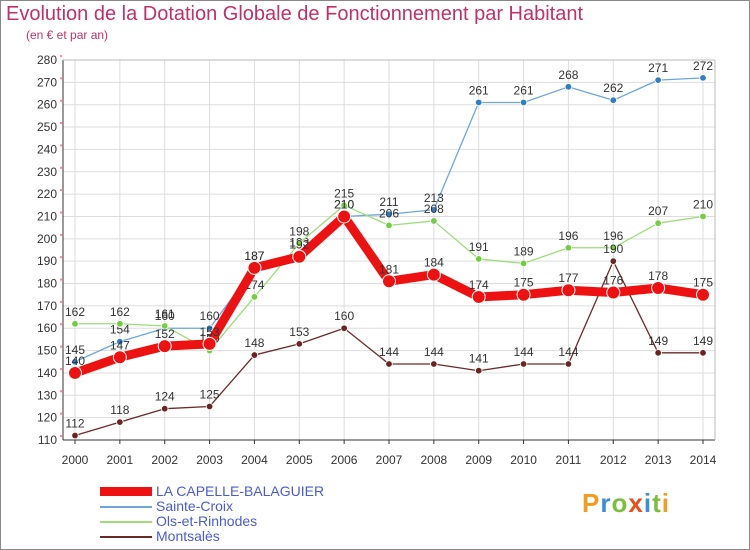  I want to click on y-tick-label: 210, so click(47, 216).